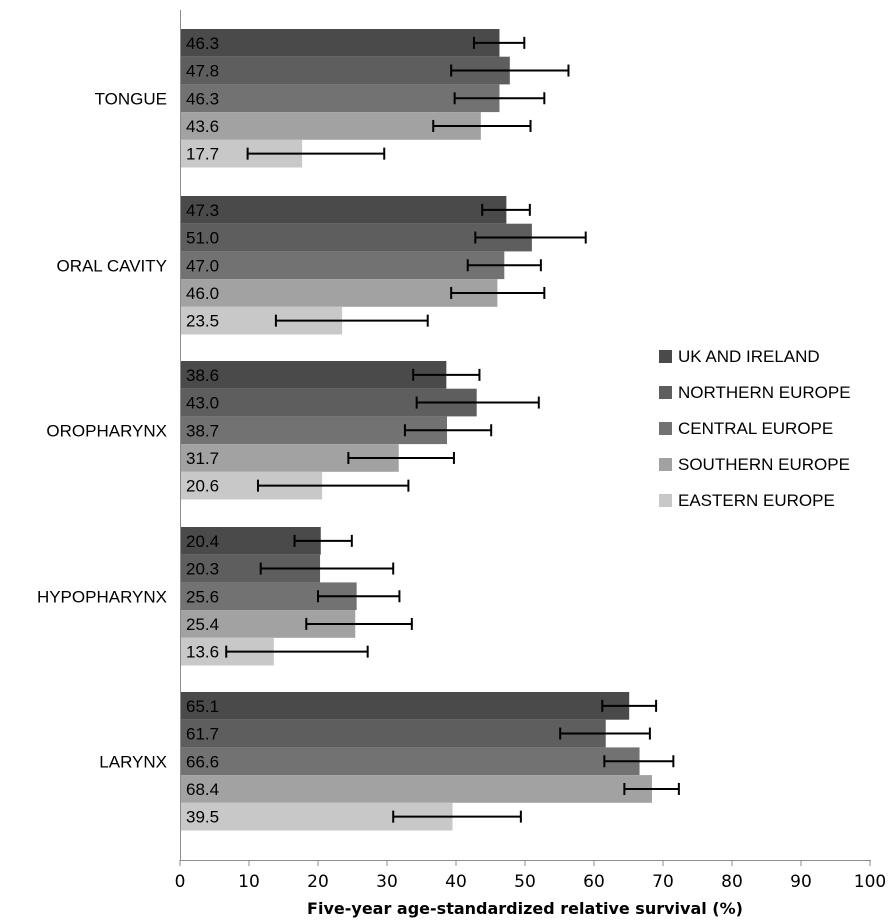 Image resolution: width=890 pixels, height=922 pixels. Describe the element at coordinates (133, 761) in the screenshot. I see `category-label: LARYNX` at that location.